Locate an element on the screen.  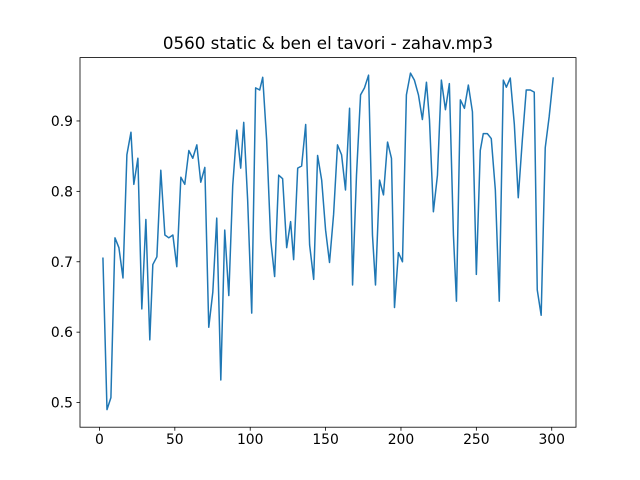
x-tick-label: 250 is located at coordinates (476, 440).